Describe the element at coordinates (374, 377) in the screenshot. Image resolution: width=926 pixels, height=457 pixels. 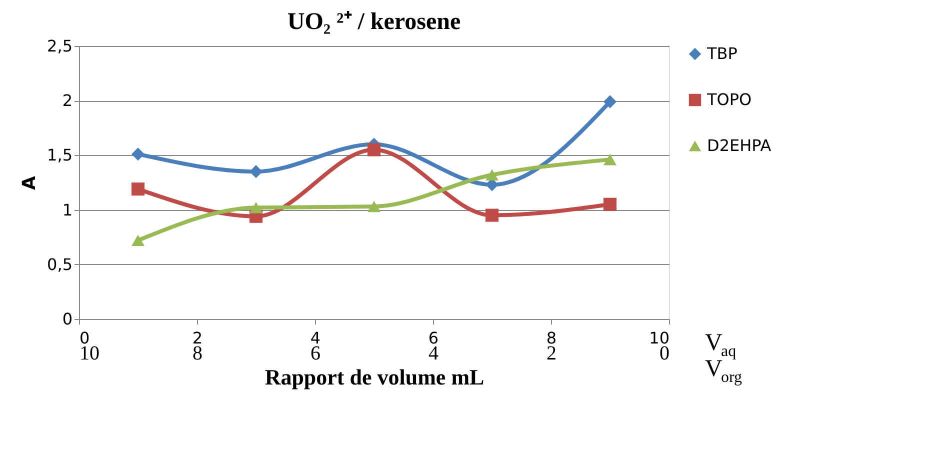
I see `x-axis-title: Rapport de volume mL` at that location.